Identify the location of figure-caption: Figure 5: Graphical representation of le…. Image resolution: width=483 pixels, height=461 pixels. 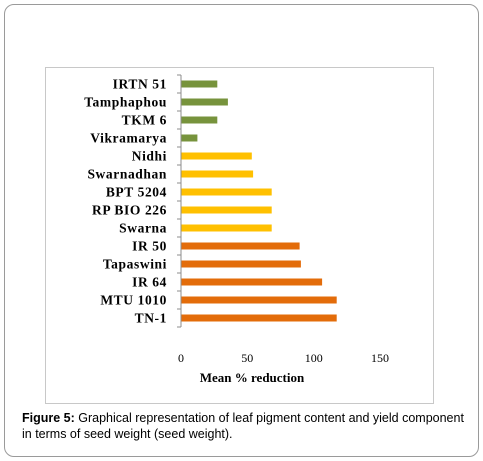
(248, 426).